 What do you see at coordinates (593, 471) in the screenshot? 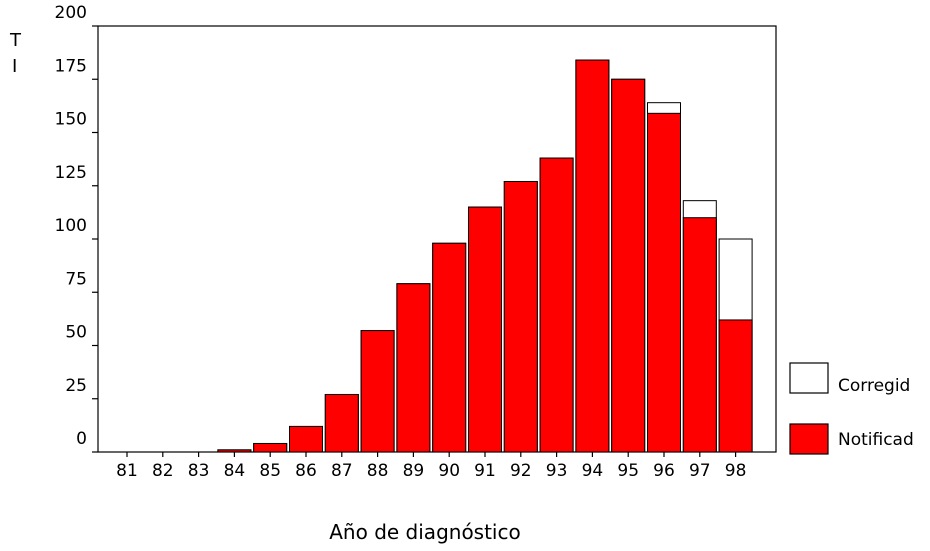
I see `x-tick-label-94: 94` at bounding box center [593, 471].